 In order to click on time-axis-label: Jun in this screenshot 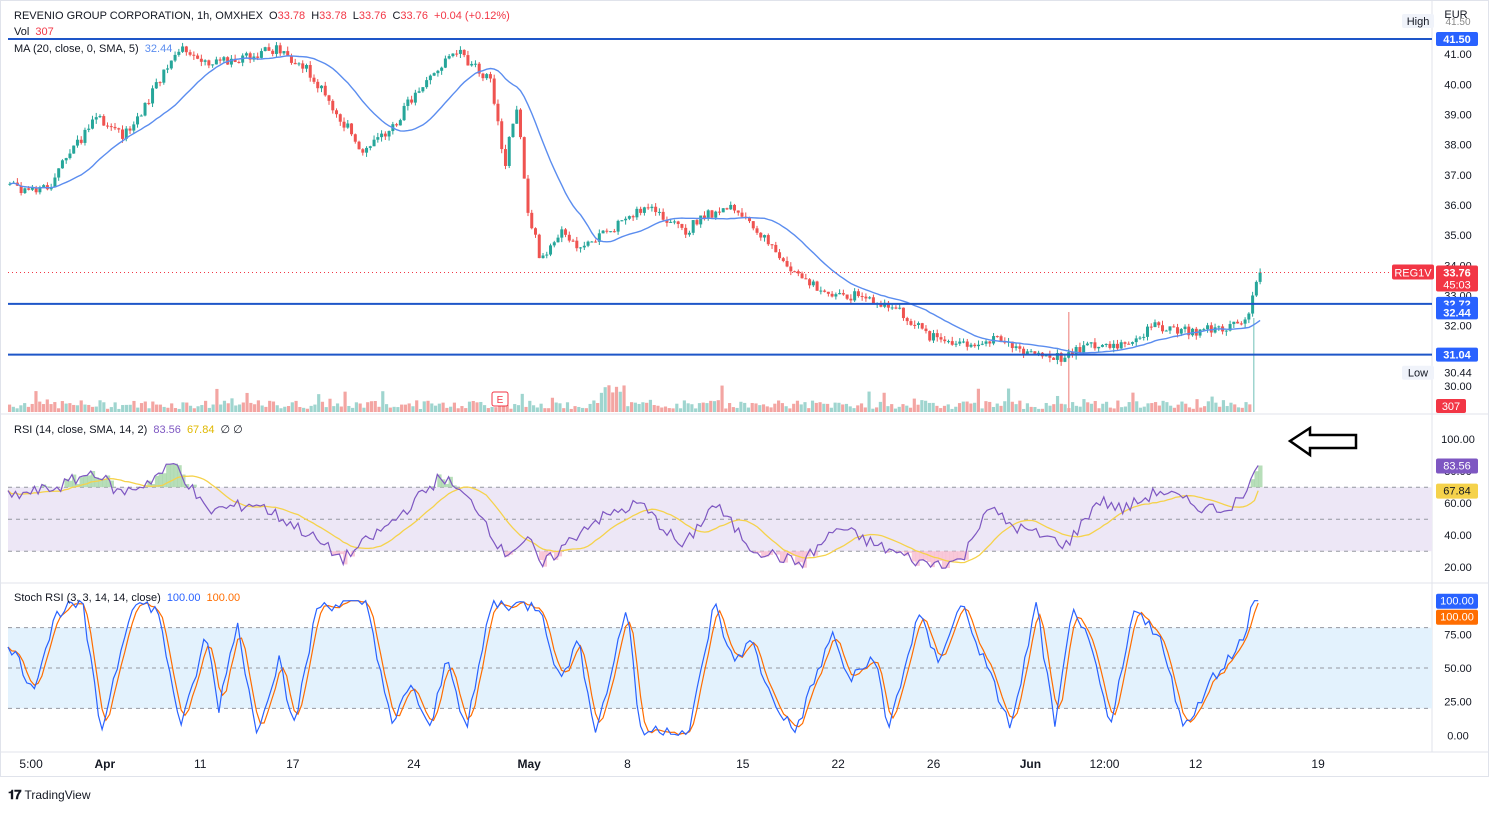, I will do `click(1030, 764)`.